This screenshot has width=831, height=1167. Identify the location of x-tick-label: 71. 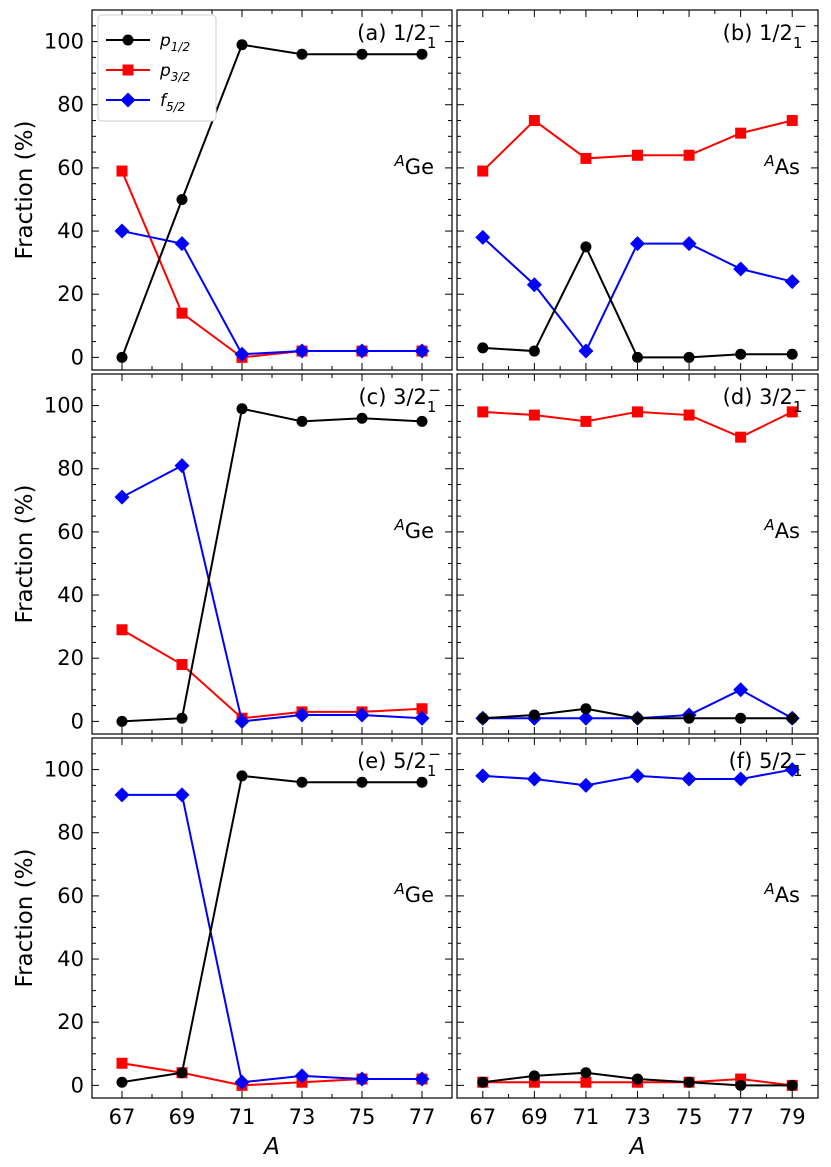
(242, 1117).